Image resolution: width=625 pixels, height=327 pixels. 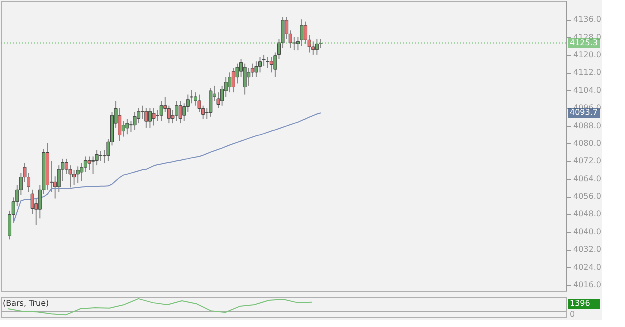 What do you see at coordinates (588, 55) in the screenshot?
I see `y-tick-label: 4120.0` at bounding box center [588, 55].